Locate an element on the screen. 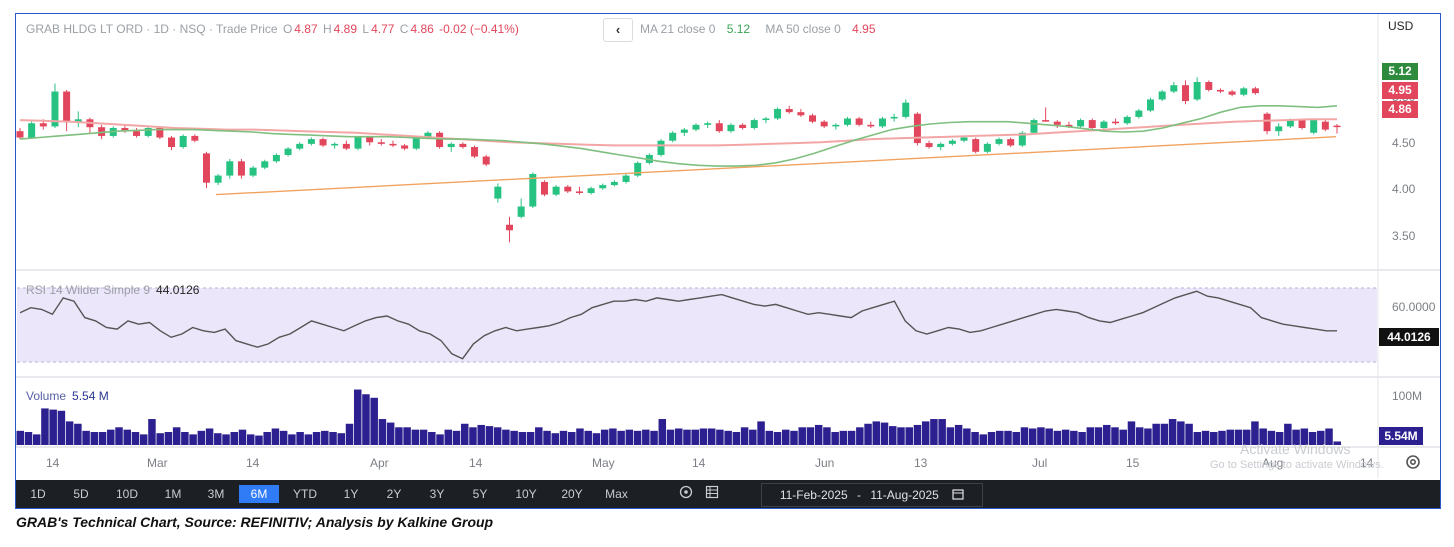 The width and height of the screenshot is (1454, 547). ma21-line is located at coordinates (678, 136).